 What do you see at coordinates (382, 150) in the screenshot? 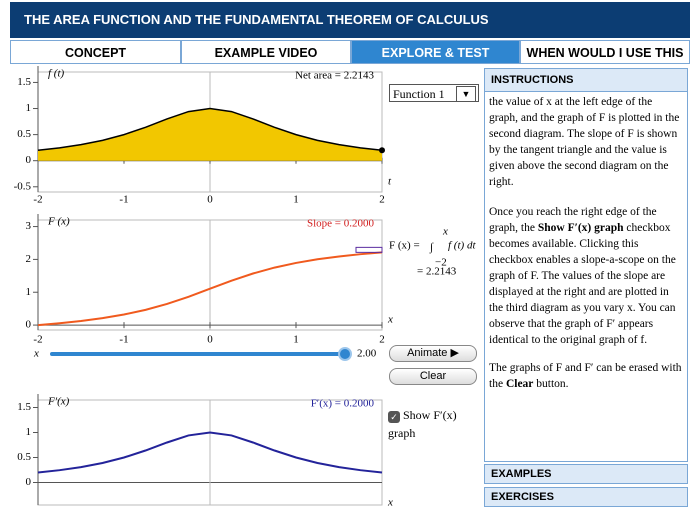
I see `endpoint` at bounding box center [382, 150].